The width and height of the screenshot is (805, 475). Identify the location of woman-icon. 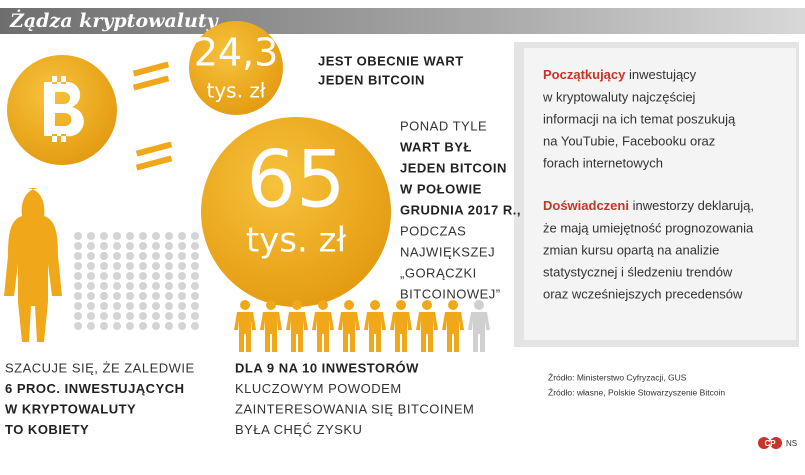
(33, 265).